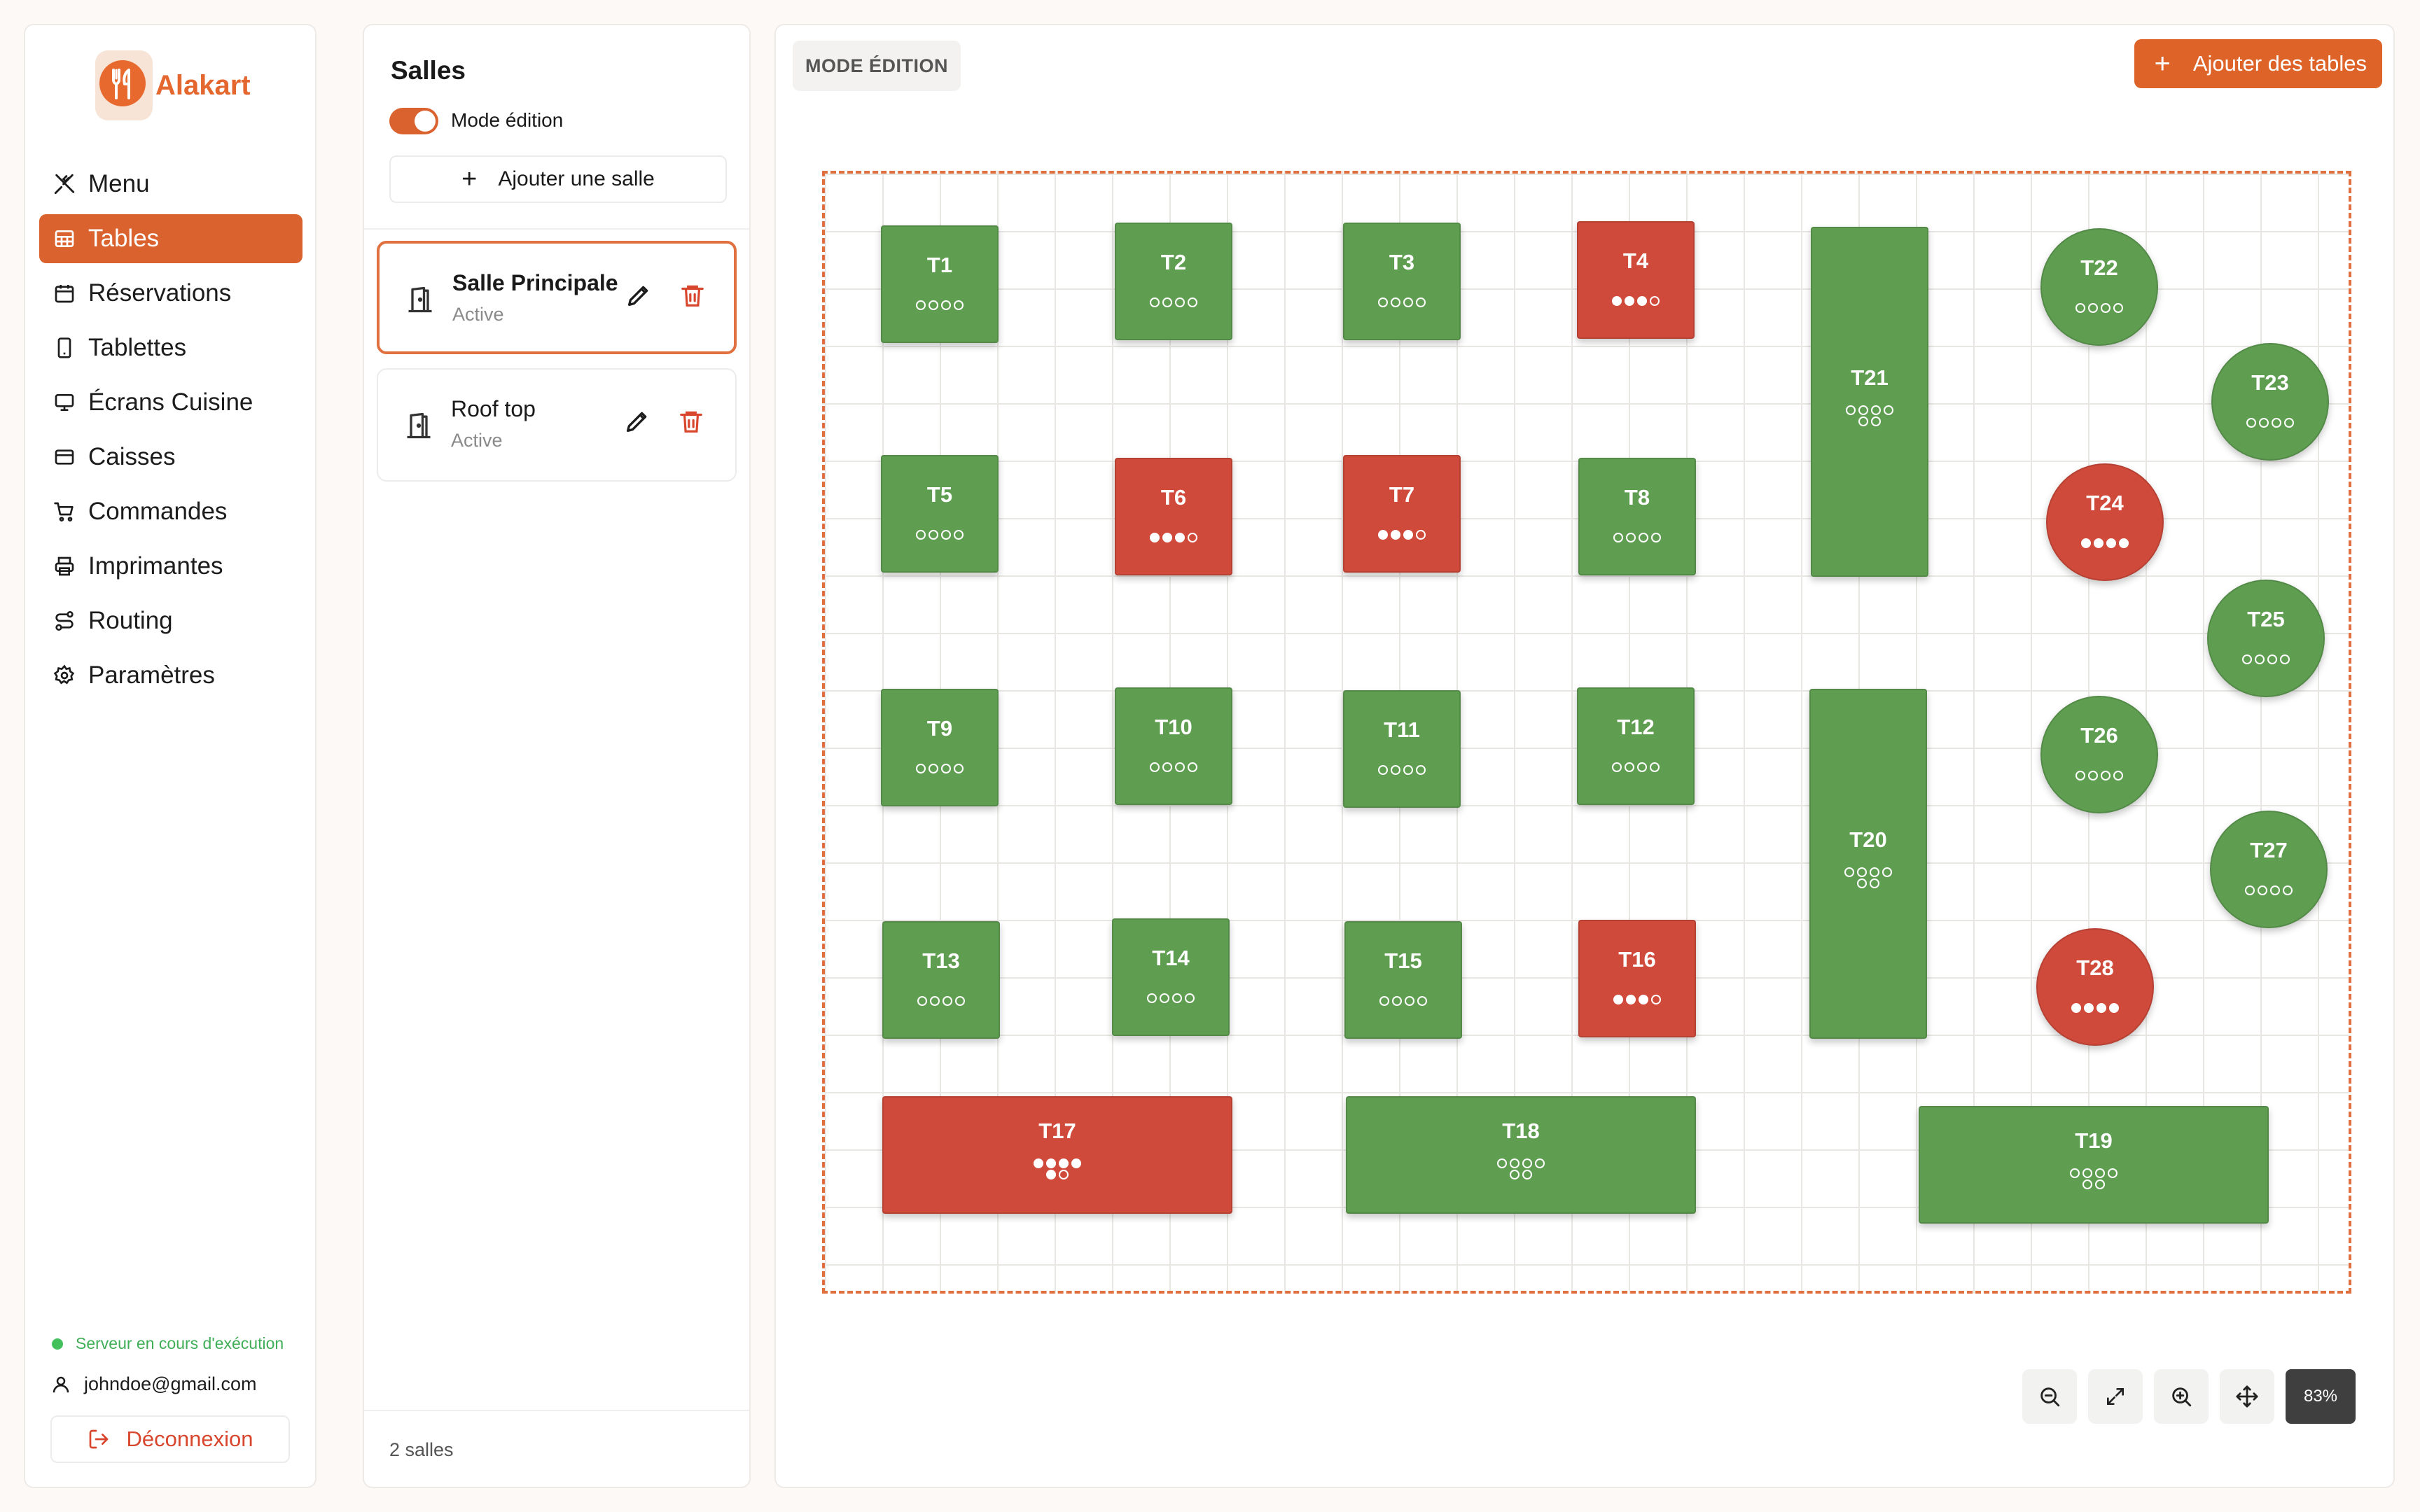  What do you see at coordinates (2247, 1396) in the screenshot?
I see `pan-button` at bounding box center [2247, 1396].